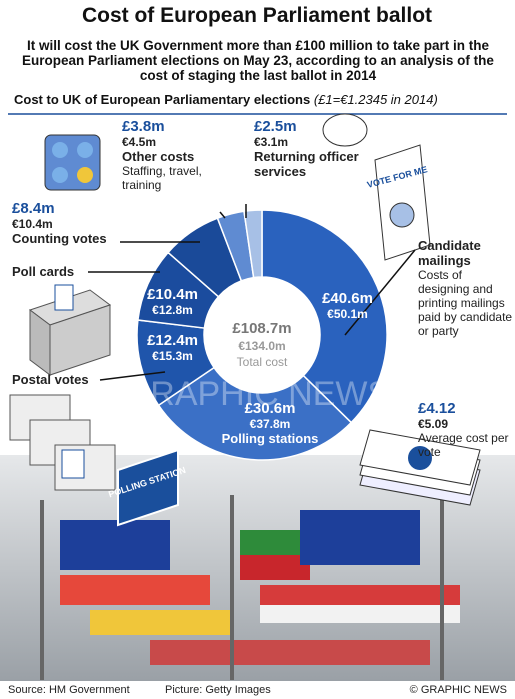  I want to click on description: Staffing, travel, training, so click(162, 178).